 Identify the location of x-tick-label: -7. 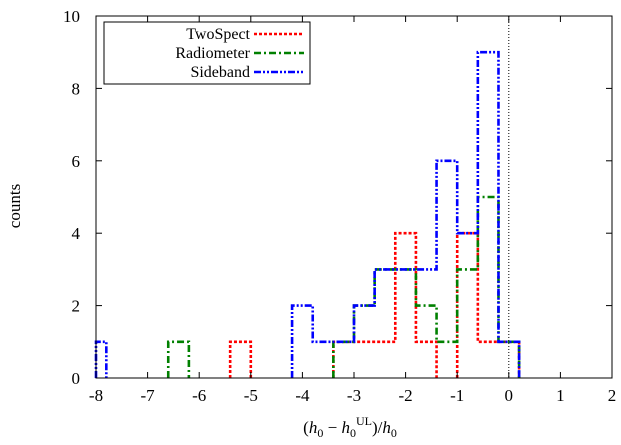
(148, 395).